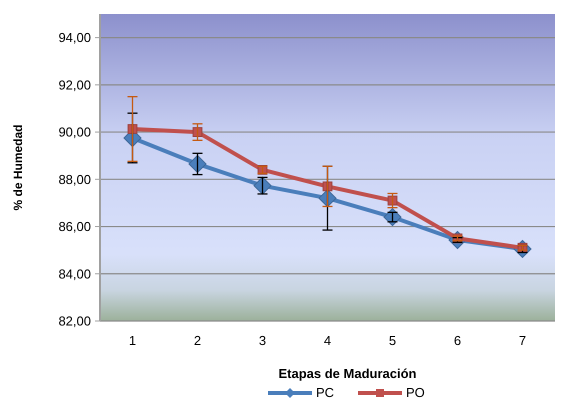 This screenshot has width=562, height=401. Describe the element at coordinates (522, 340) in the screenshot. I see `x-tick-label: 7` at that location.